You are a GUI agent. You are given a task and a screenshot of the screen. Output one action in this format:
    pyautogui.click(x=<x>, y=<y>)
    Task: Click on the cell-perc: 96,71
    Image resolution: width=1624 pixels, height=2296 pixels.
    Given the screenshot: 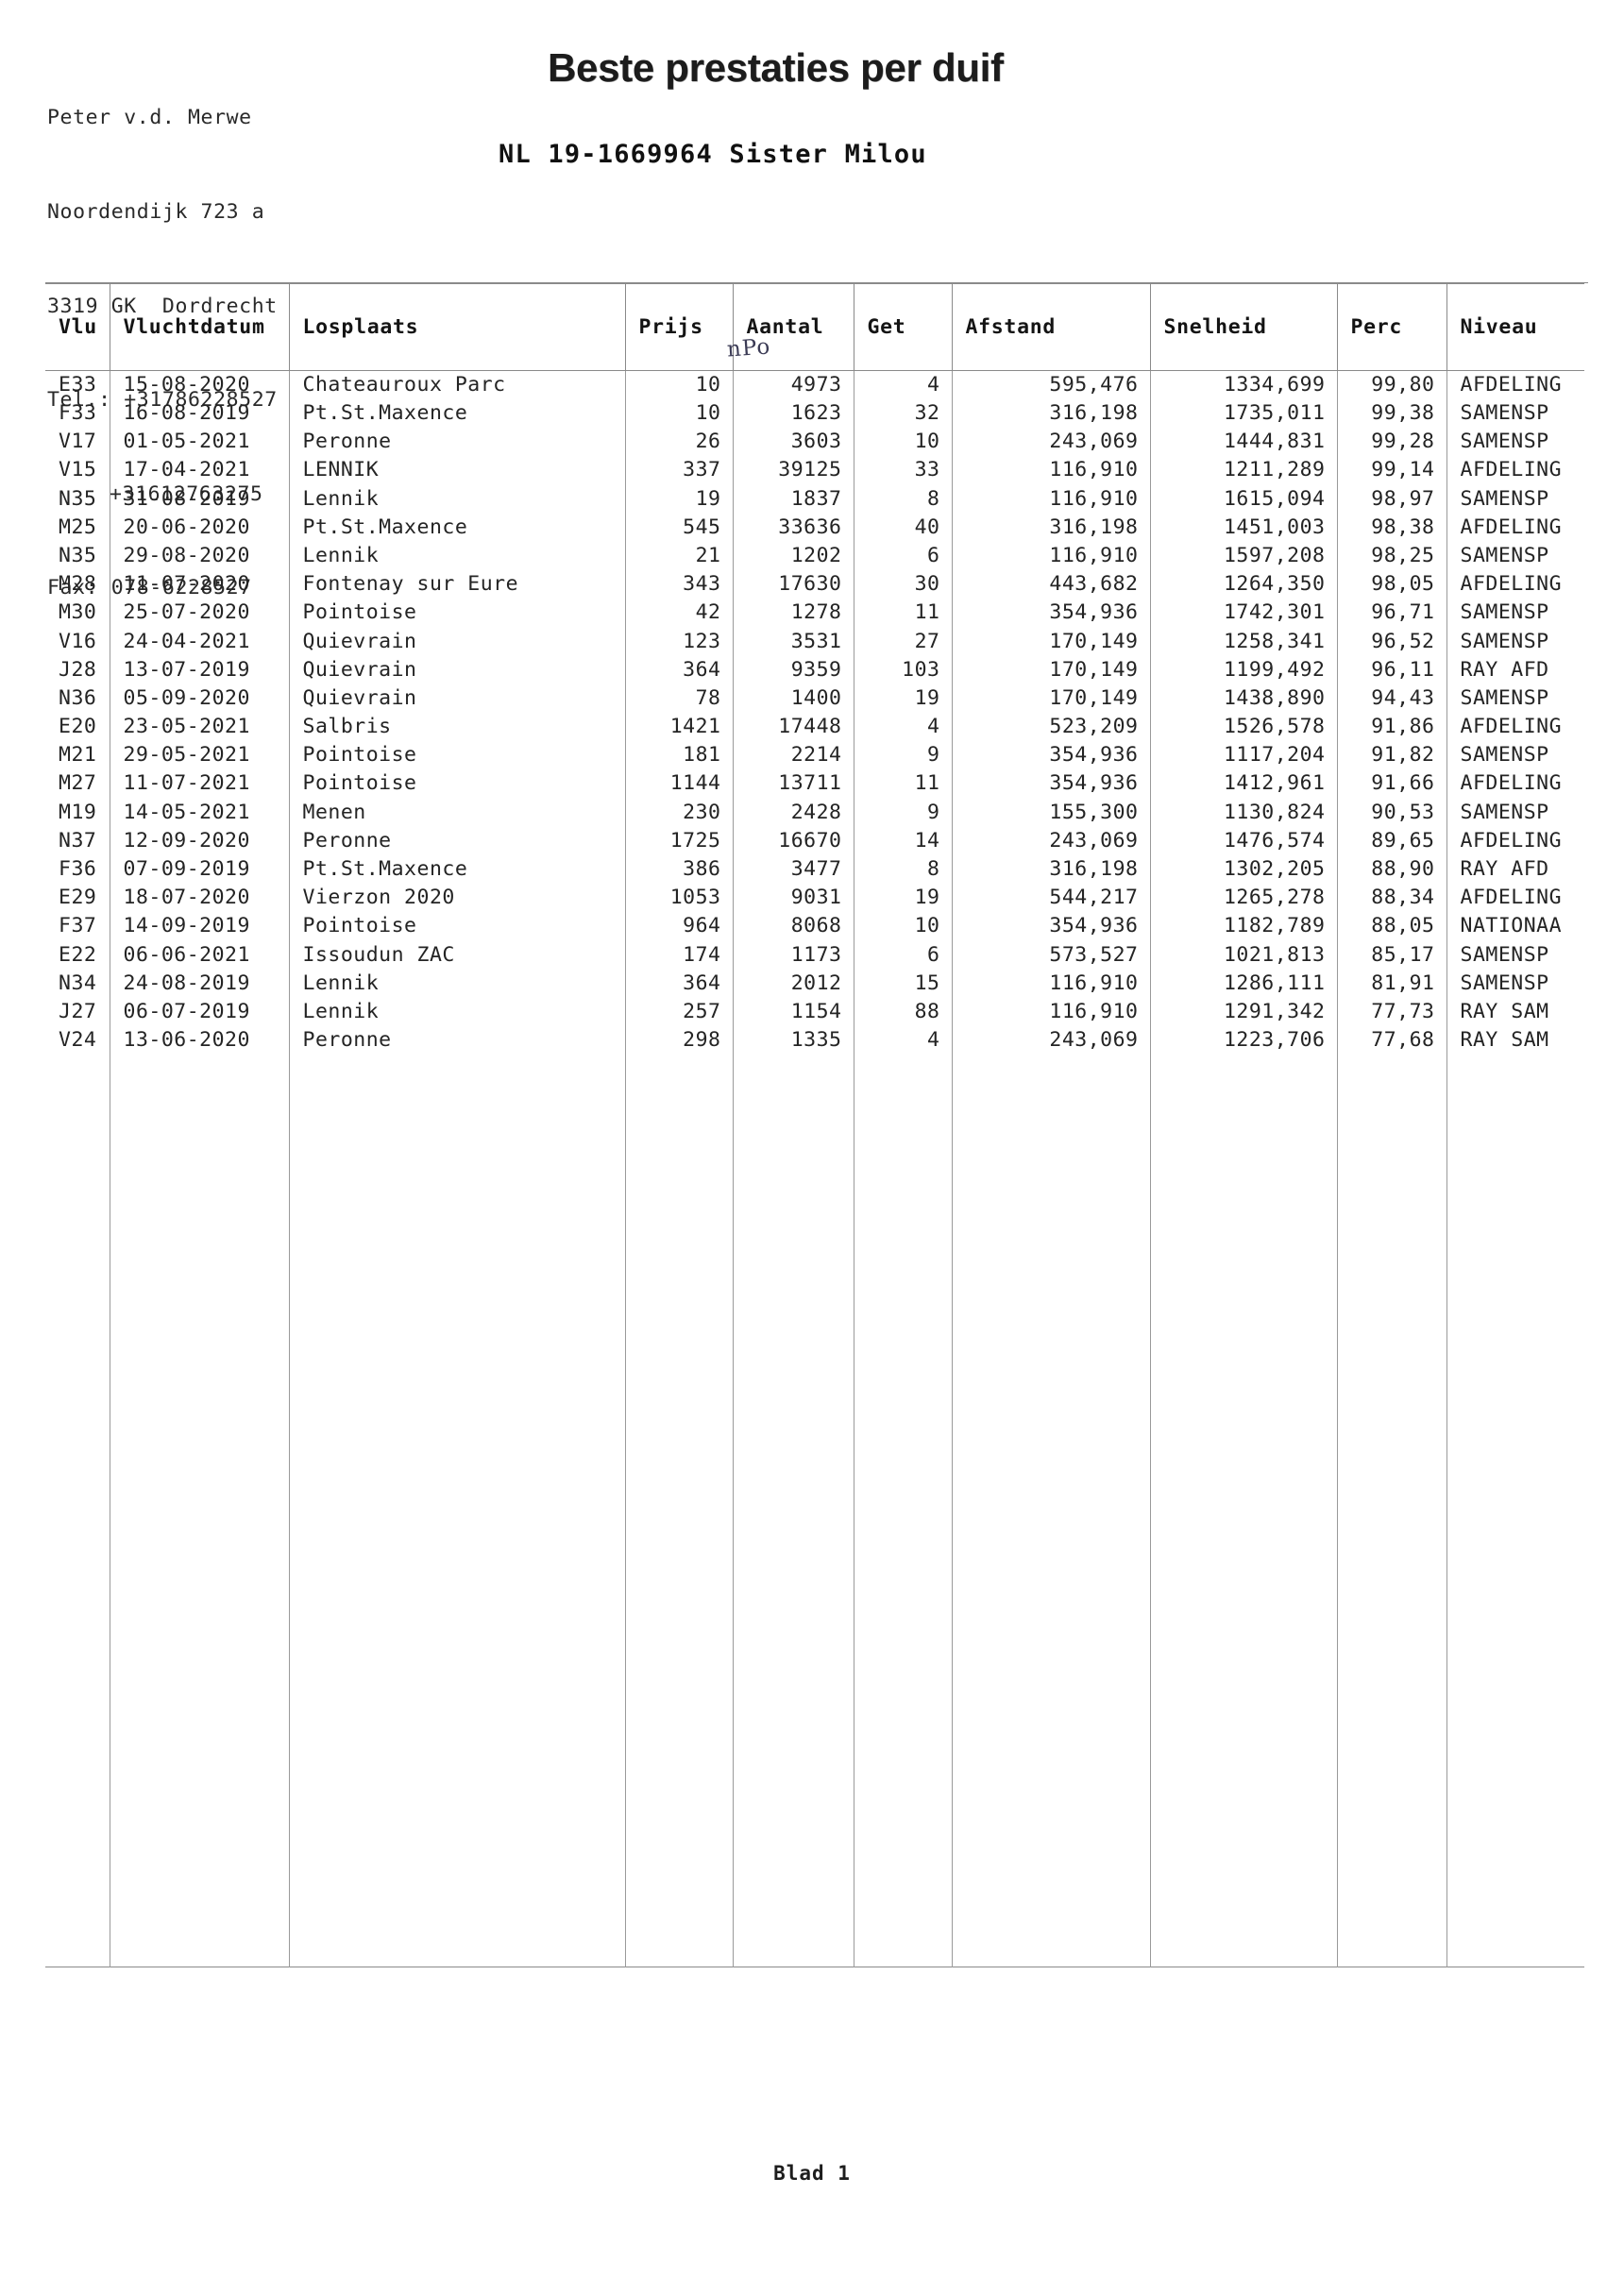 What is the action you would take?
    pyautogui.click(x=1392, y=613)
    